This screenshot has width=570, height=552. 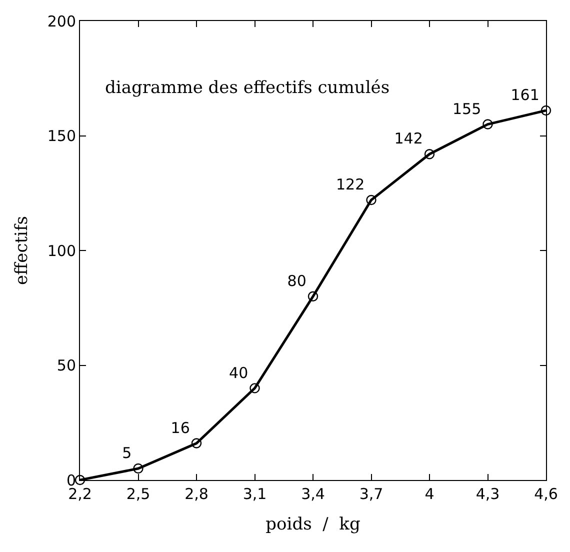 What do you see at coordinates (127, 453) in the screenshot?
I see `data-label: 5` at bounding box center [127, 453].